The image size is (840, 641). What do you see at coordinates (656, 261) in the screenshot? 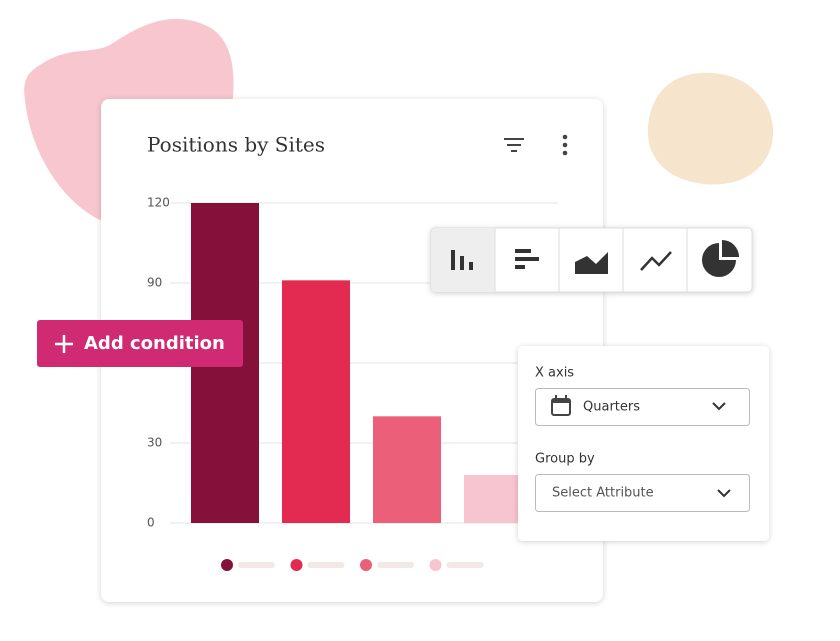
I see `line-icon` at bounding box center [656, 261].